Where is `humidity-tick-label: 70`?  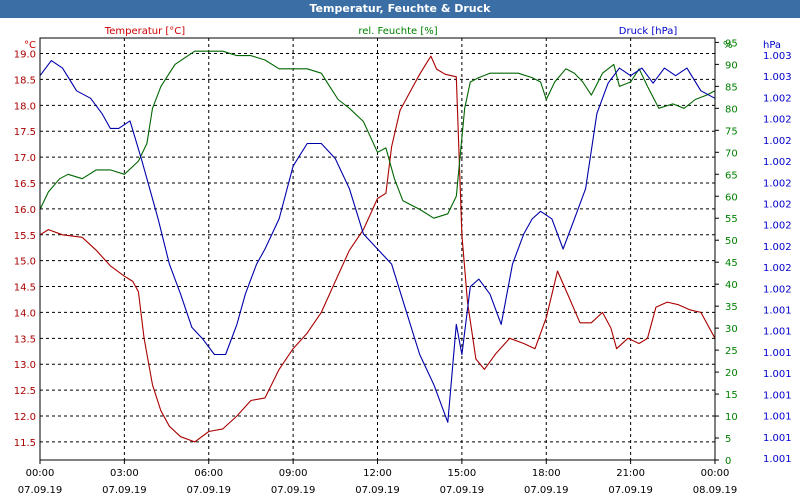
humidity-tick-label: 70 is located at coordinates (731, 153).